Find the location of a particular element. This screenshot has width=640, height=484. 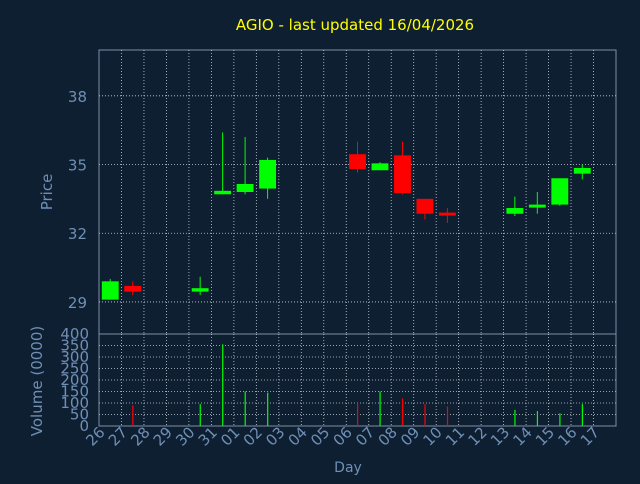

volume-axis-label: Volume (0000) is located at coordinates (37, 381).